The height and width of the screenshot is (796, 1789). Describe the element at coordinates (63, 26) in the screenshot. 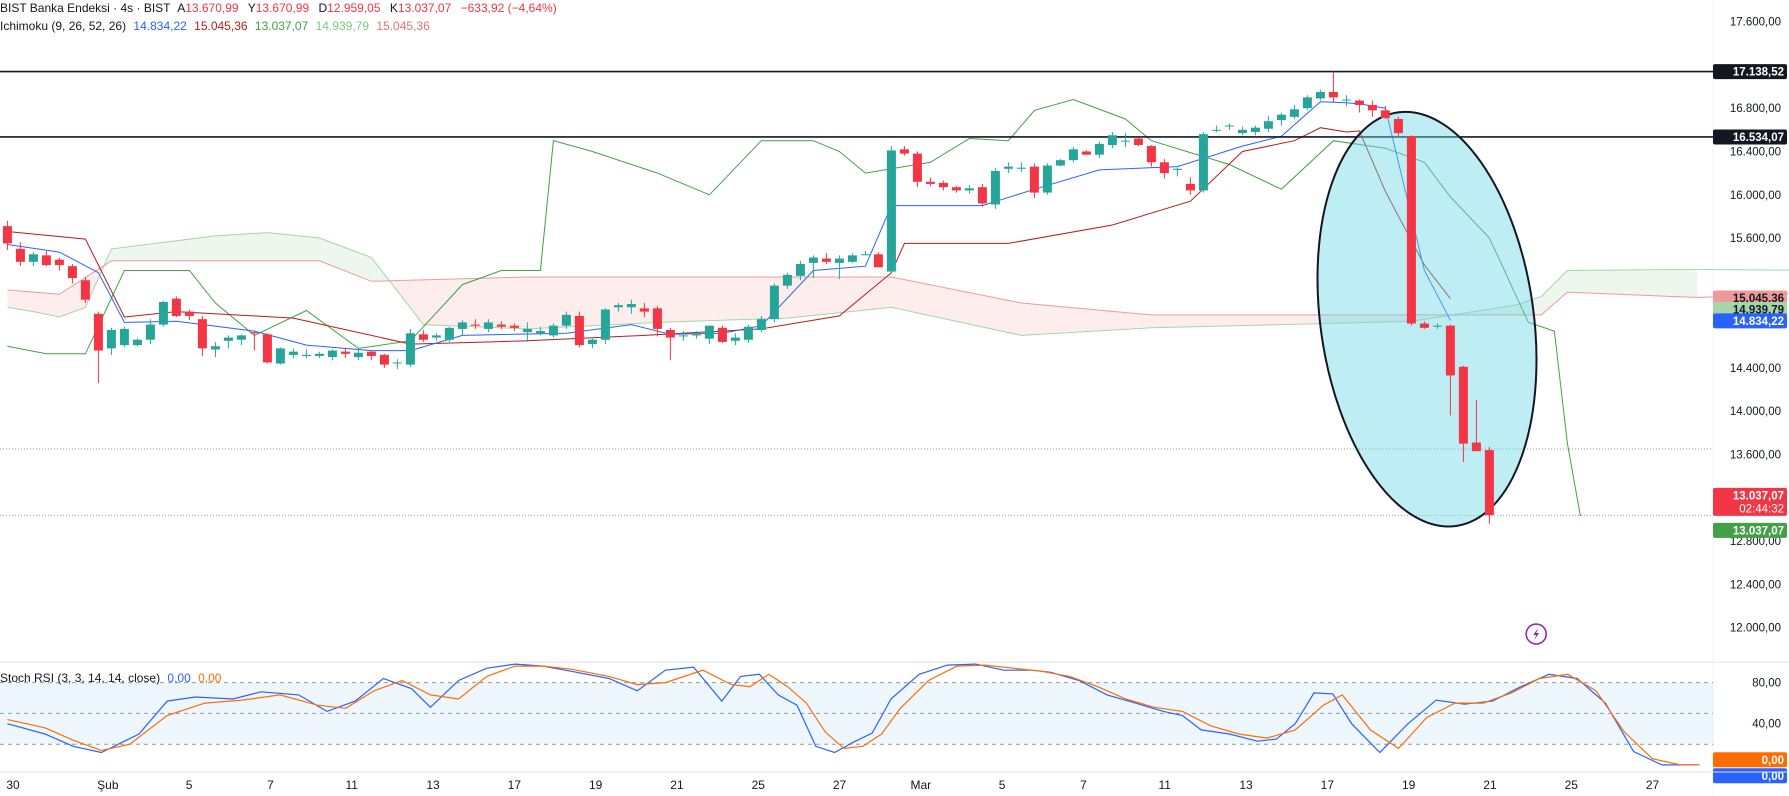

I see `ichimoku-title: Ichimoku (9, 26, 52, 26)` at that location.